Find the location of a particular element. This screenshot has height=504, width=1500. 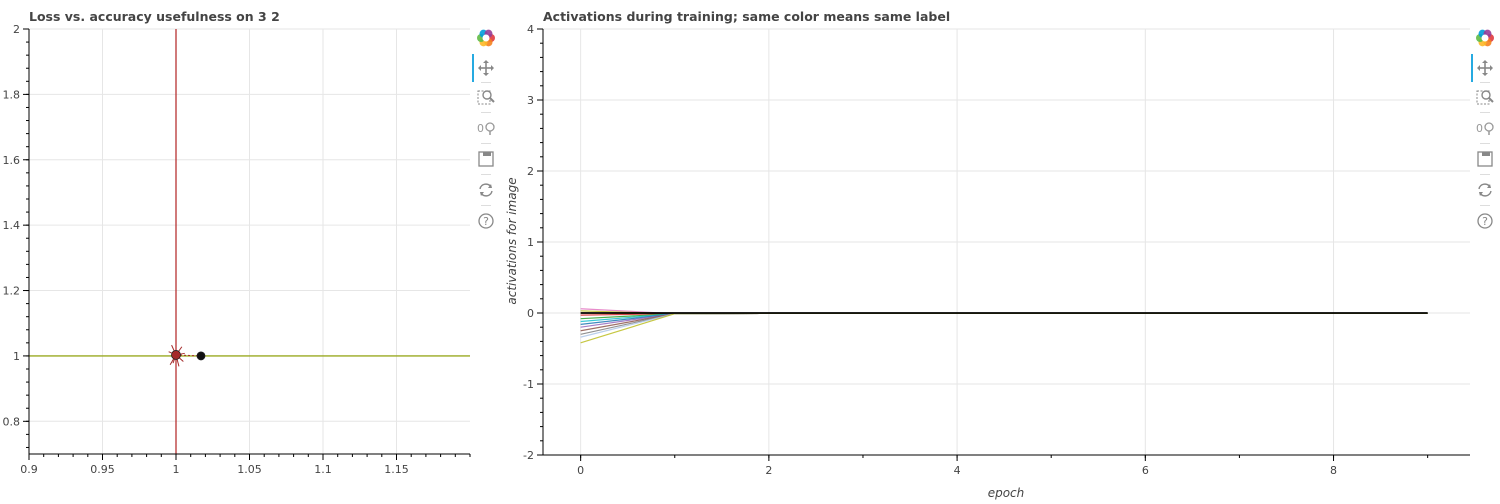

right-marks is located at coordinates (1004, 326).